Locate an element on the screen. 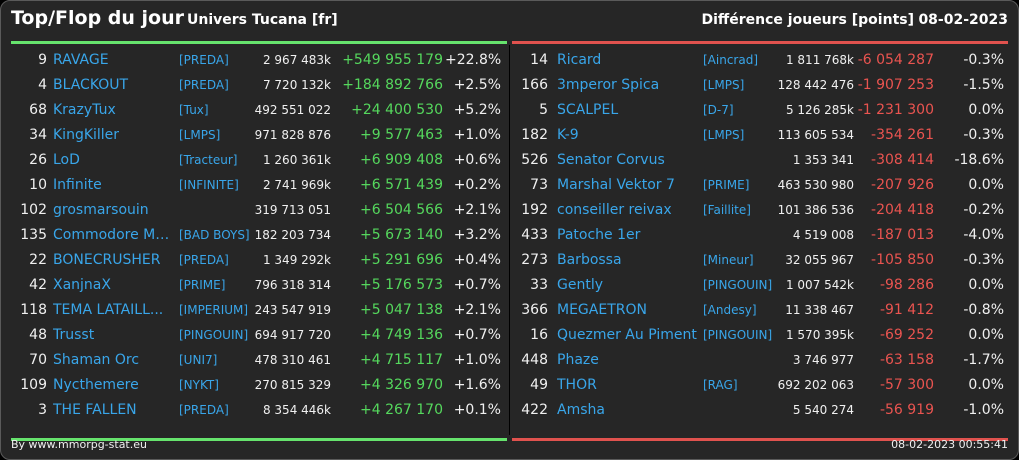 The image size is (1019, 460). player-rank: 5 is located at coordinates (543, 110).